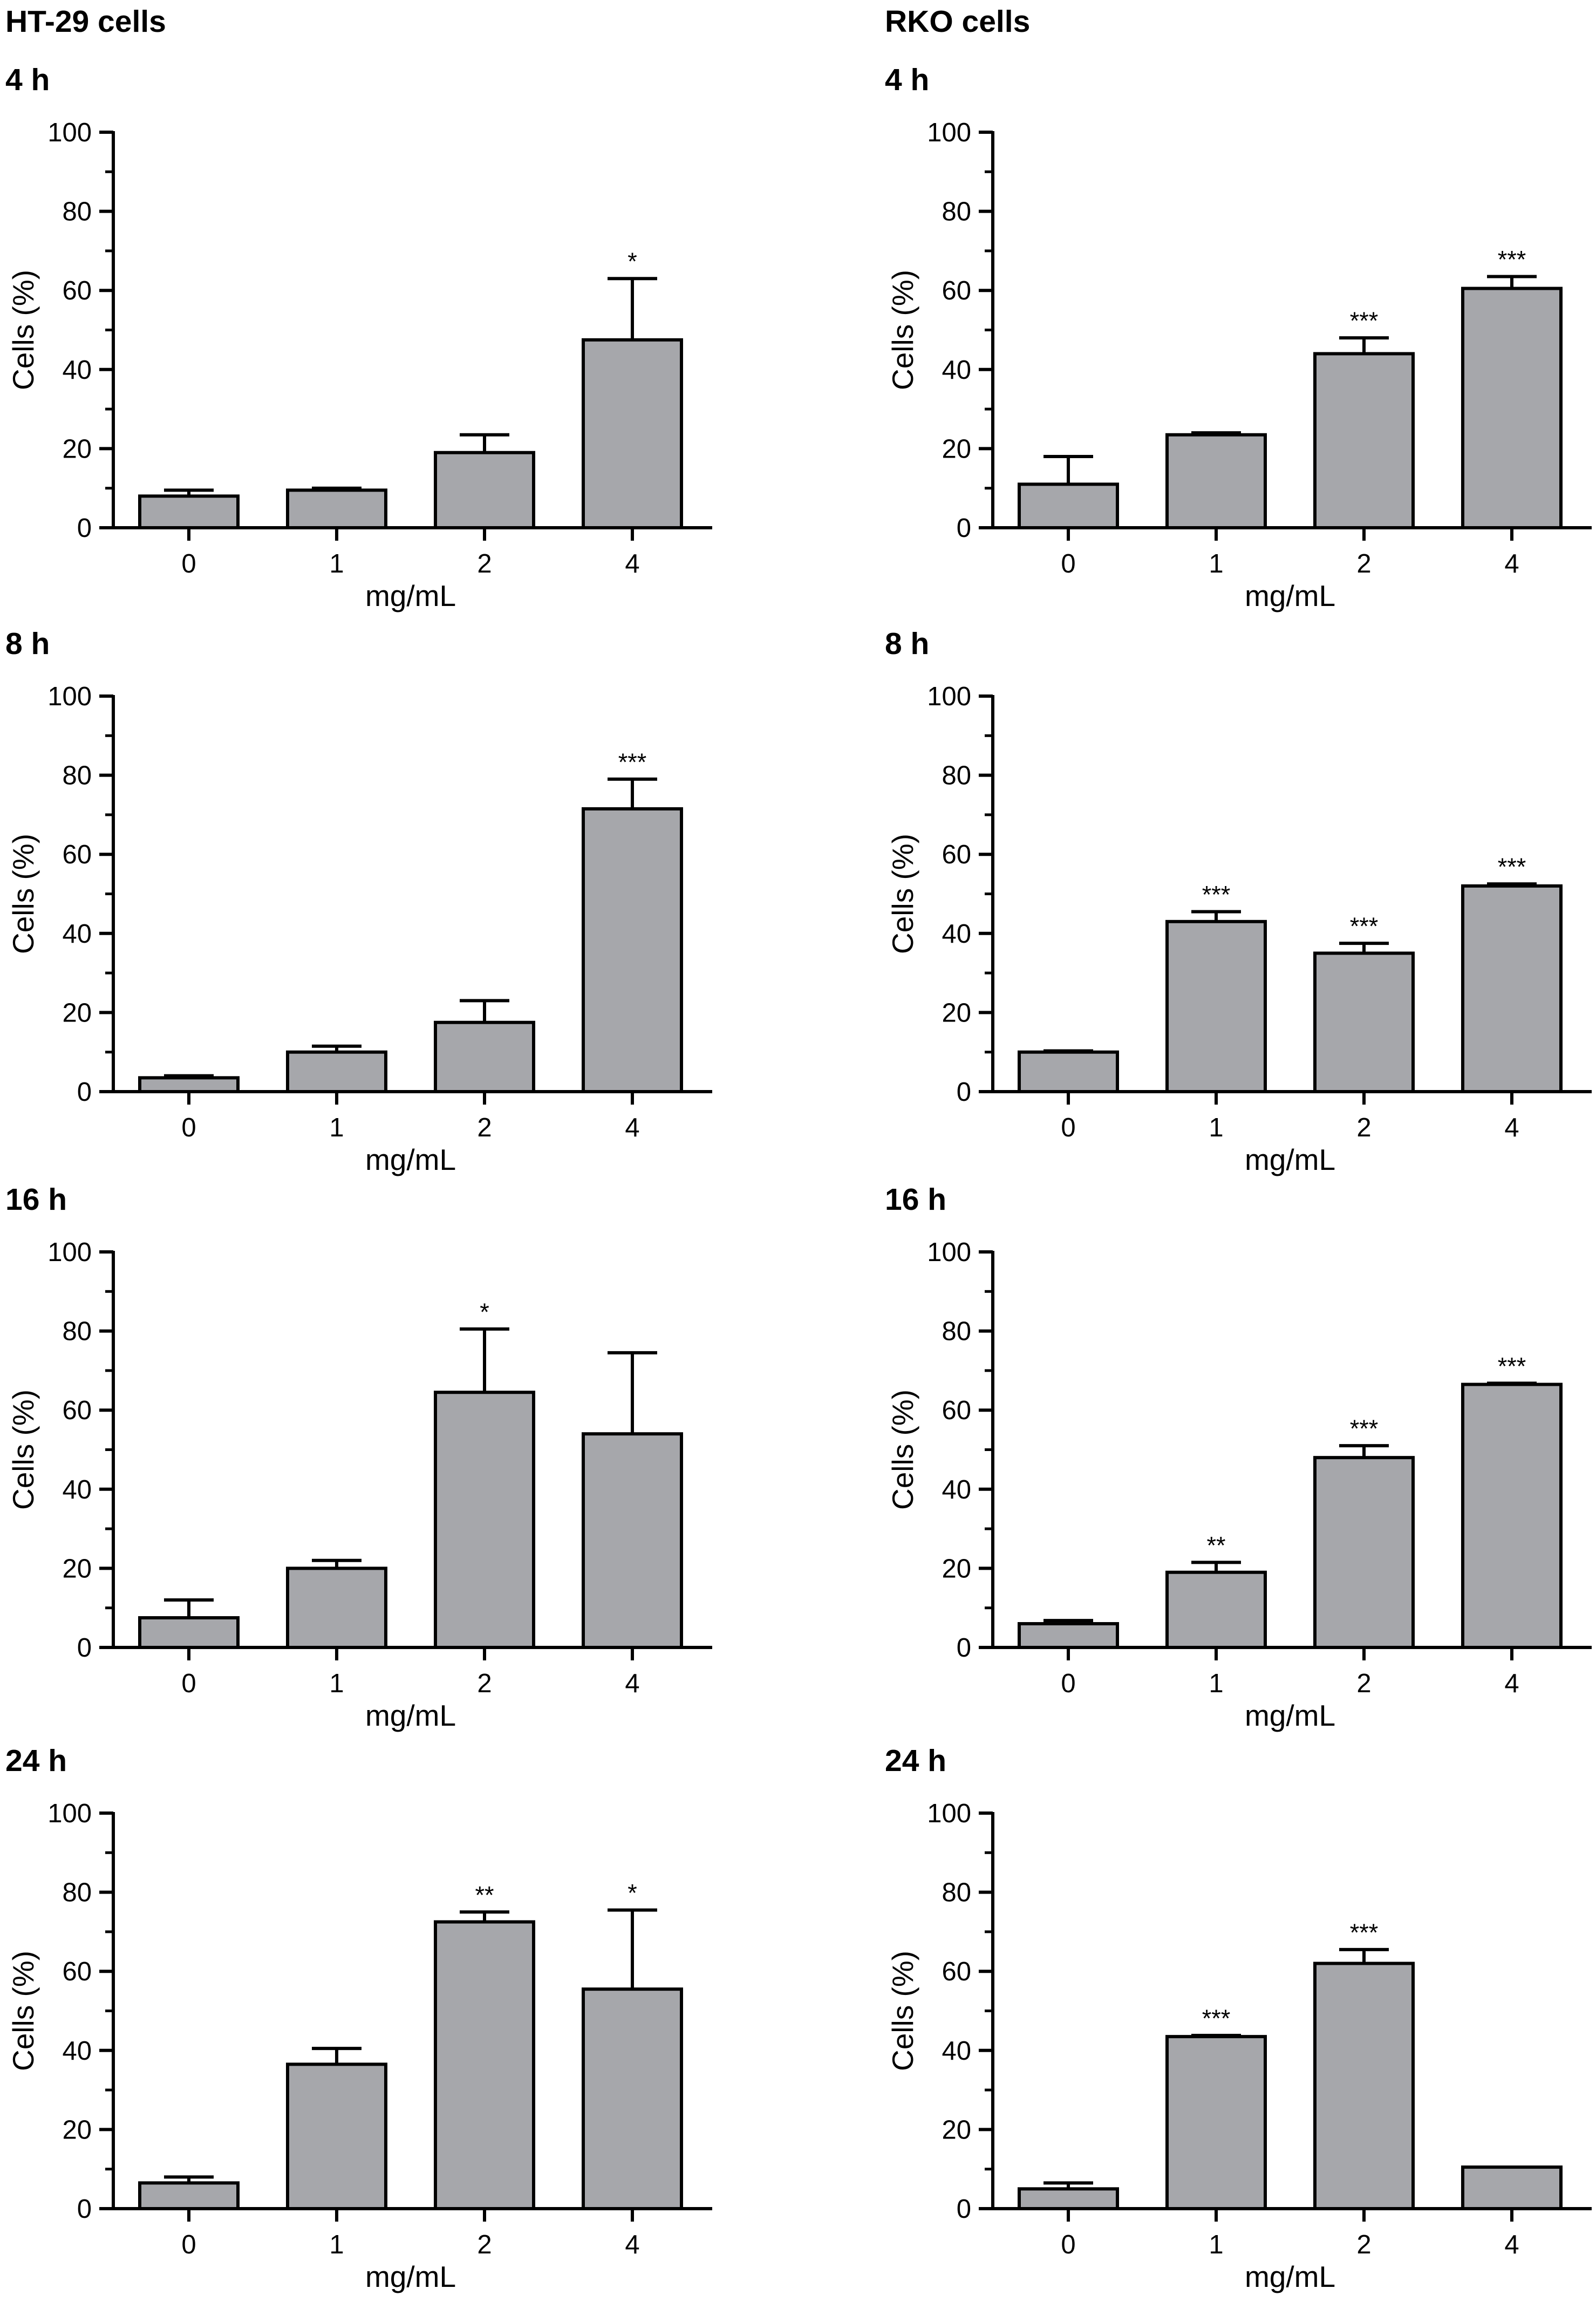  I want to click on bar-chart-ht29-4h: 0 20 40 60 80 100 Cells (%) 0 1 2 4 * mg/mL, so click(359, 365).